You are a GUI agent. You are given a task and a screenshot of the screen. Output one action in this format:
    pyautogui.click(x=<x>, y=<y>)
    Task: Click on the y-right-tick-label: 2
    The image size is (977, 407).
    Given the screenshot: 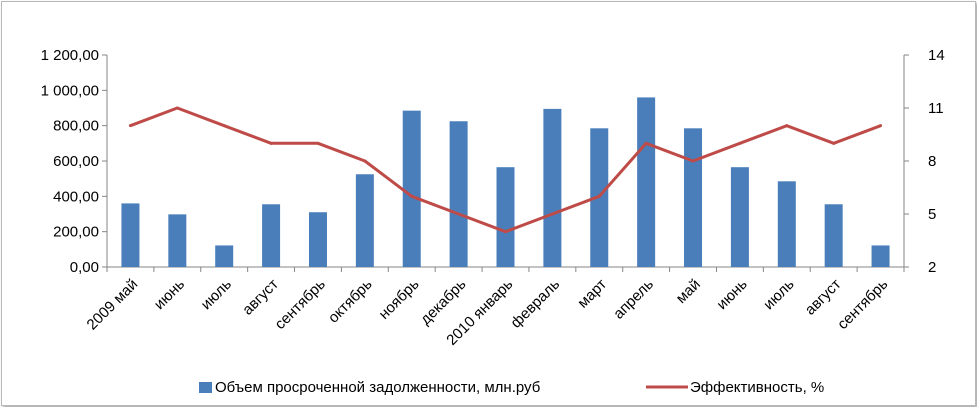 What is the action you would take?
    pyautogui.click(x=932, y=267)
    